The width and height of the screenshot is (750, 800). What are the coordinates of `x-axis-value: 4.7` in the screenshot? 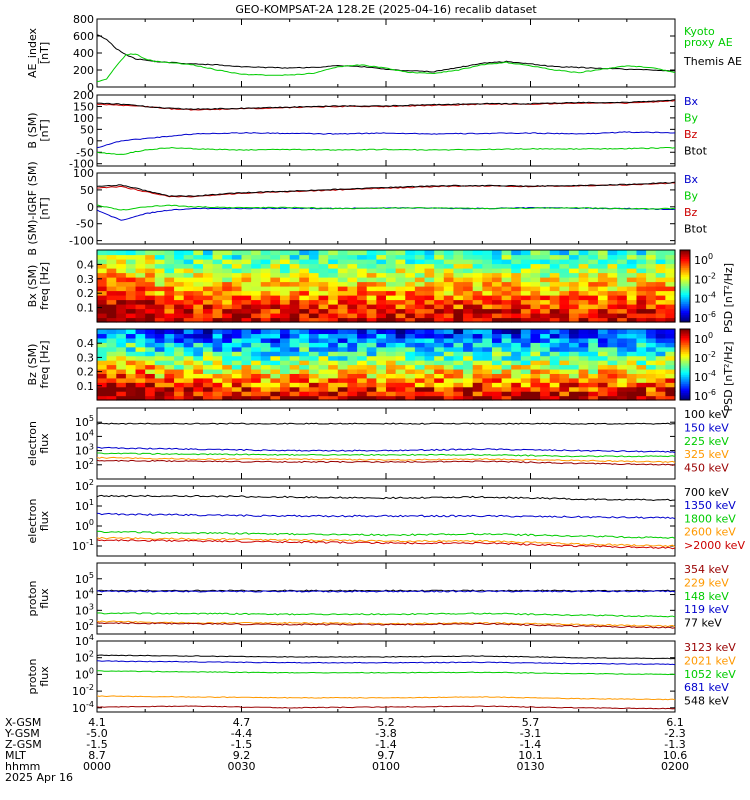 It's located at (242, 722).